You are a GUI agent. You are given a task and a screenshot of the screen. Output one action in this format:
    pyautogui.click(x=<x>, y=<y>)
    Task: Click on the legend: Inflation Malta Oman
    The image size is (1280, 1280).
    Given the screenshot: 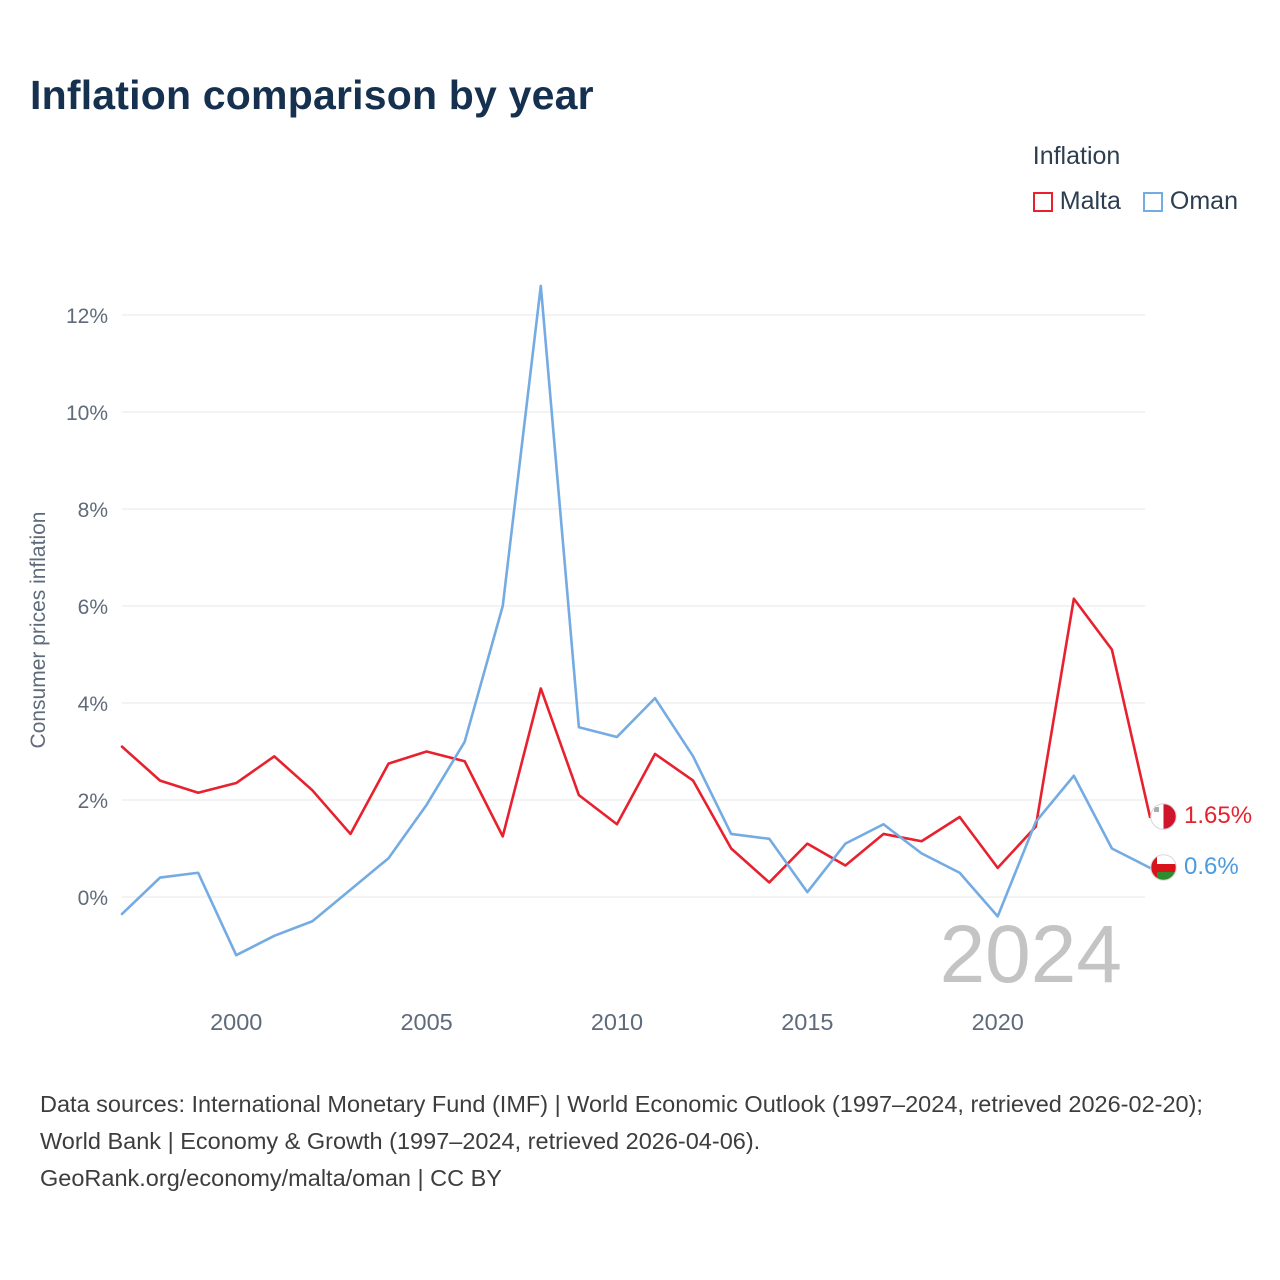 What is the action you would take?
    pyautogui.click(x=1135, y=179)
    